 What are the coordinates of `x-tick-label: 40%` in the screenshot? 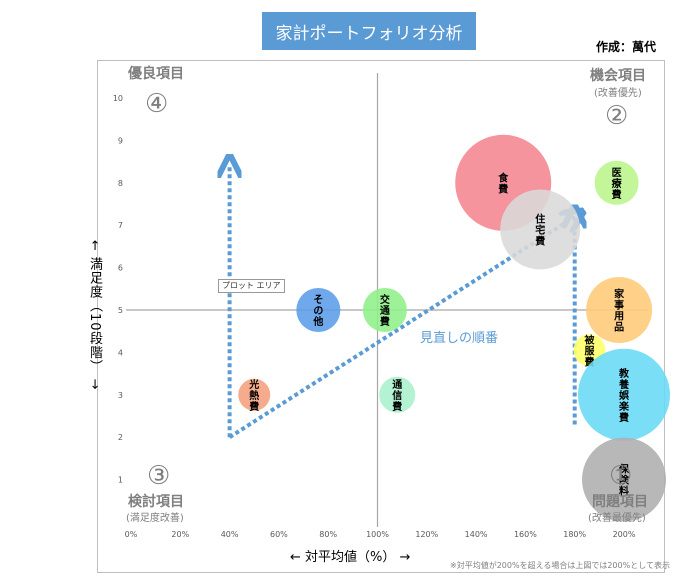 It's located at (230, 534).